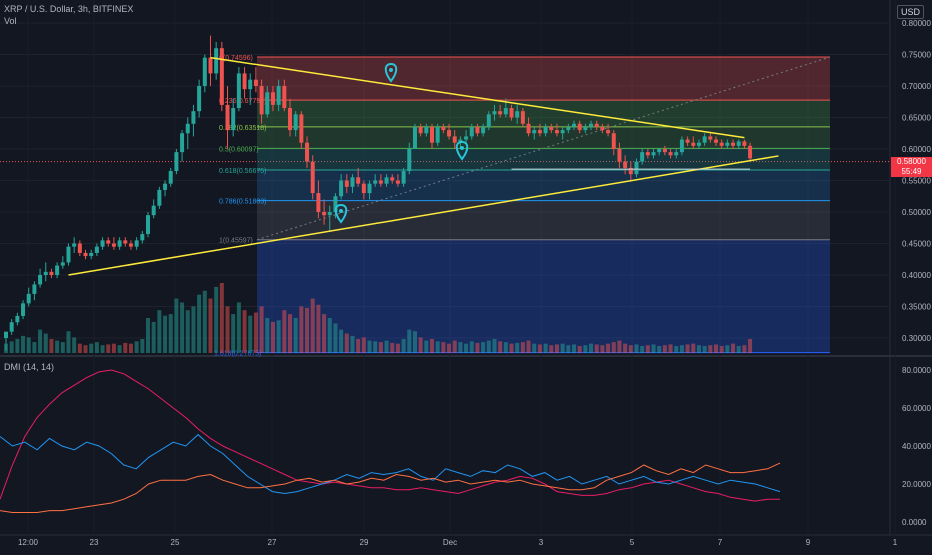  What do you see at coordinates (239, 149) in the screenshot?
I see `fib-level-label: 0.5(0.60097)` at bounding box center [239, 149].